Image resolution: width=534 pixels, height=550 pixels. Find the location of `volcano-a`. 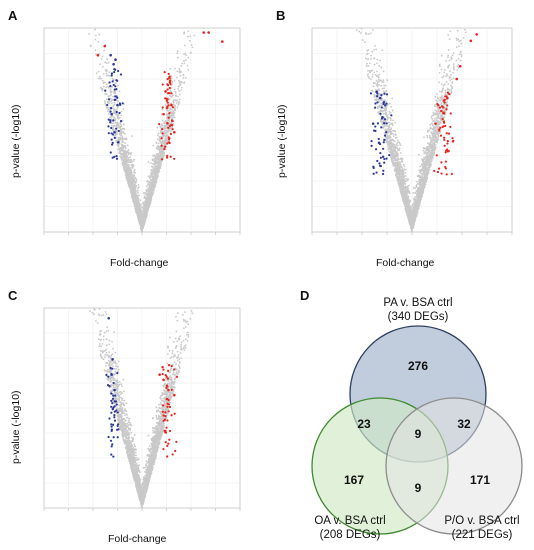

volcano-a is located at coordinates (142, 131).